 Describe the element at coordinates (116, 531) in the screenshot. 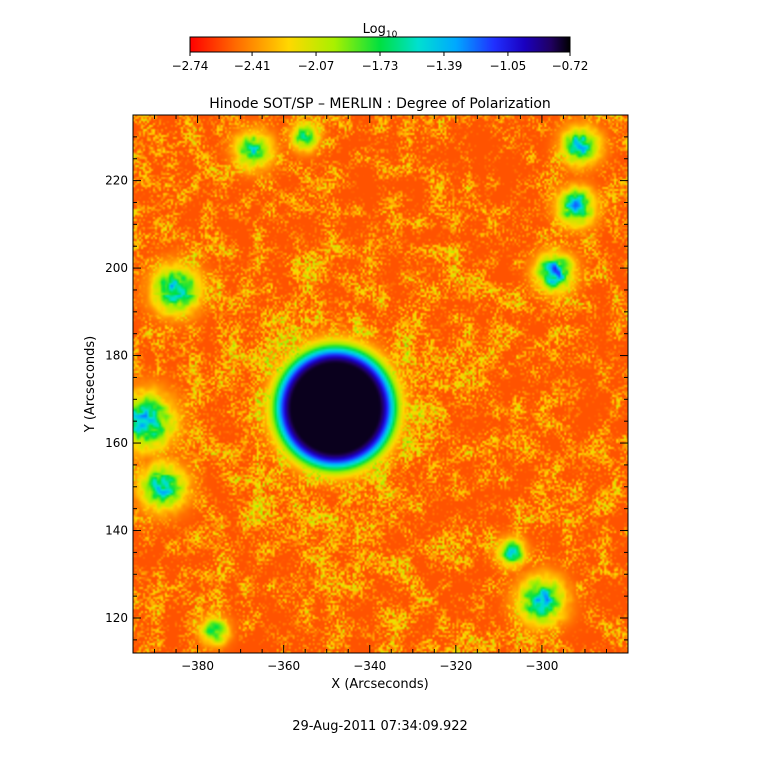

I see `y-tick-label: 140` at that location.